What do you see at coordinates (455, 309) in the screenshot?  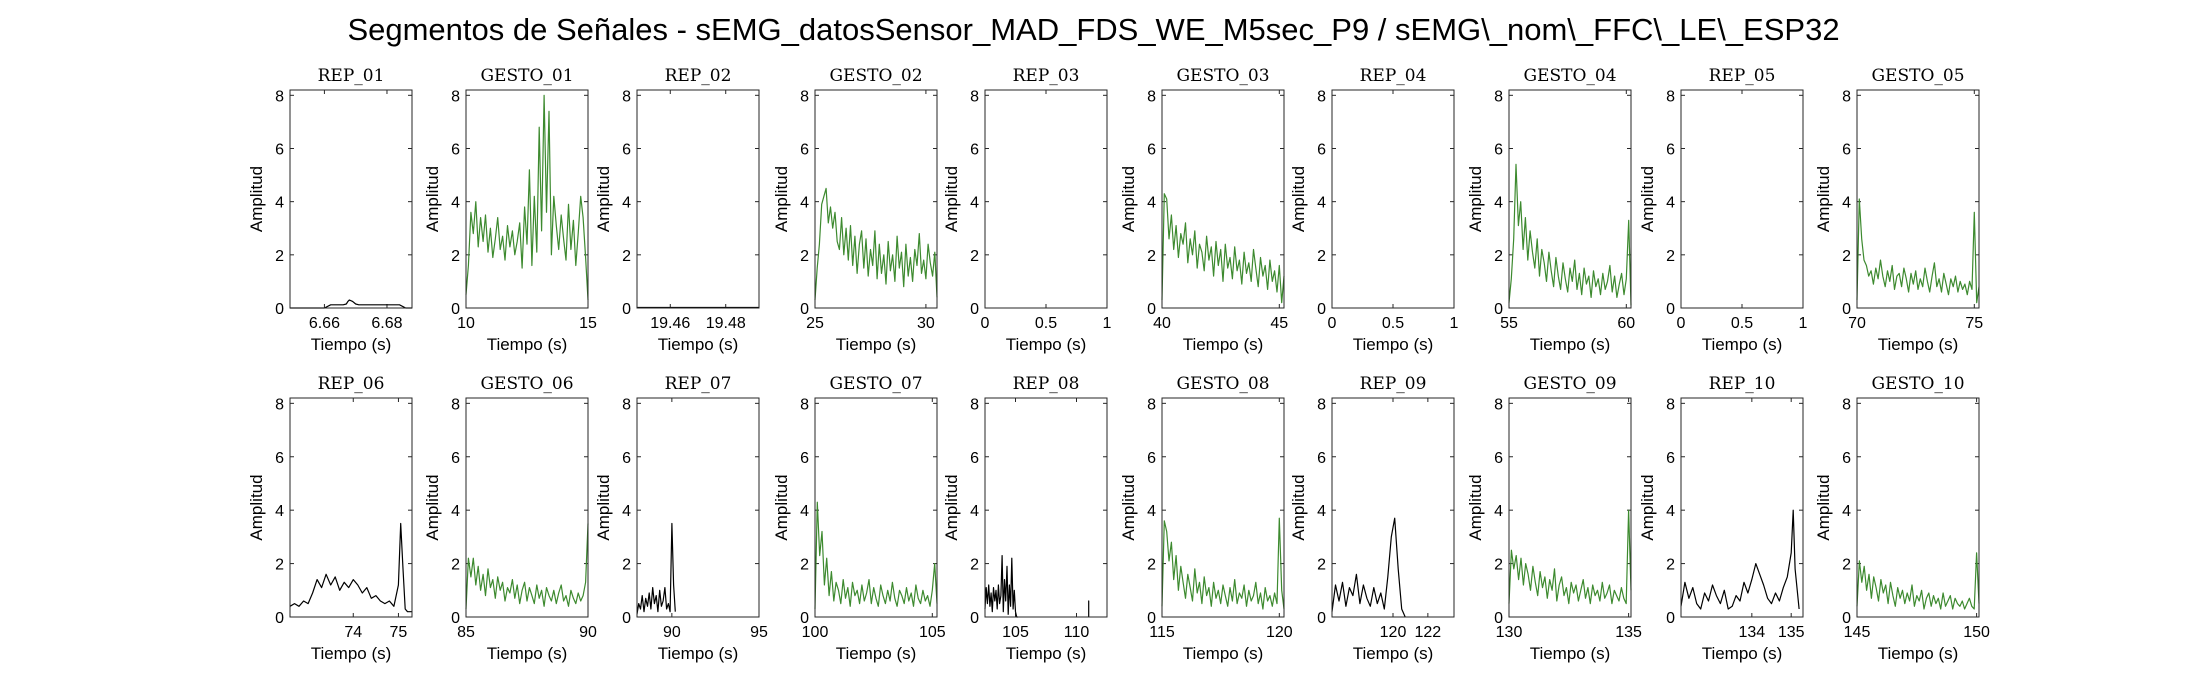 I see `gesto-01-ytick-label: 0` at bounding box center [455, 309].